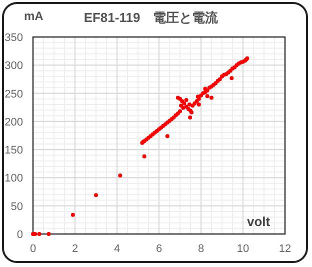  I want to click on x-tick-label: 8, so click(201, 249).